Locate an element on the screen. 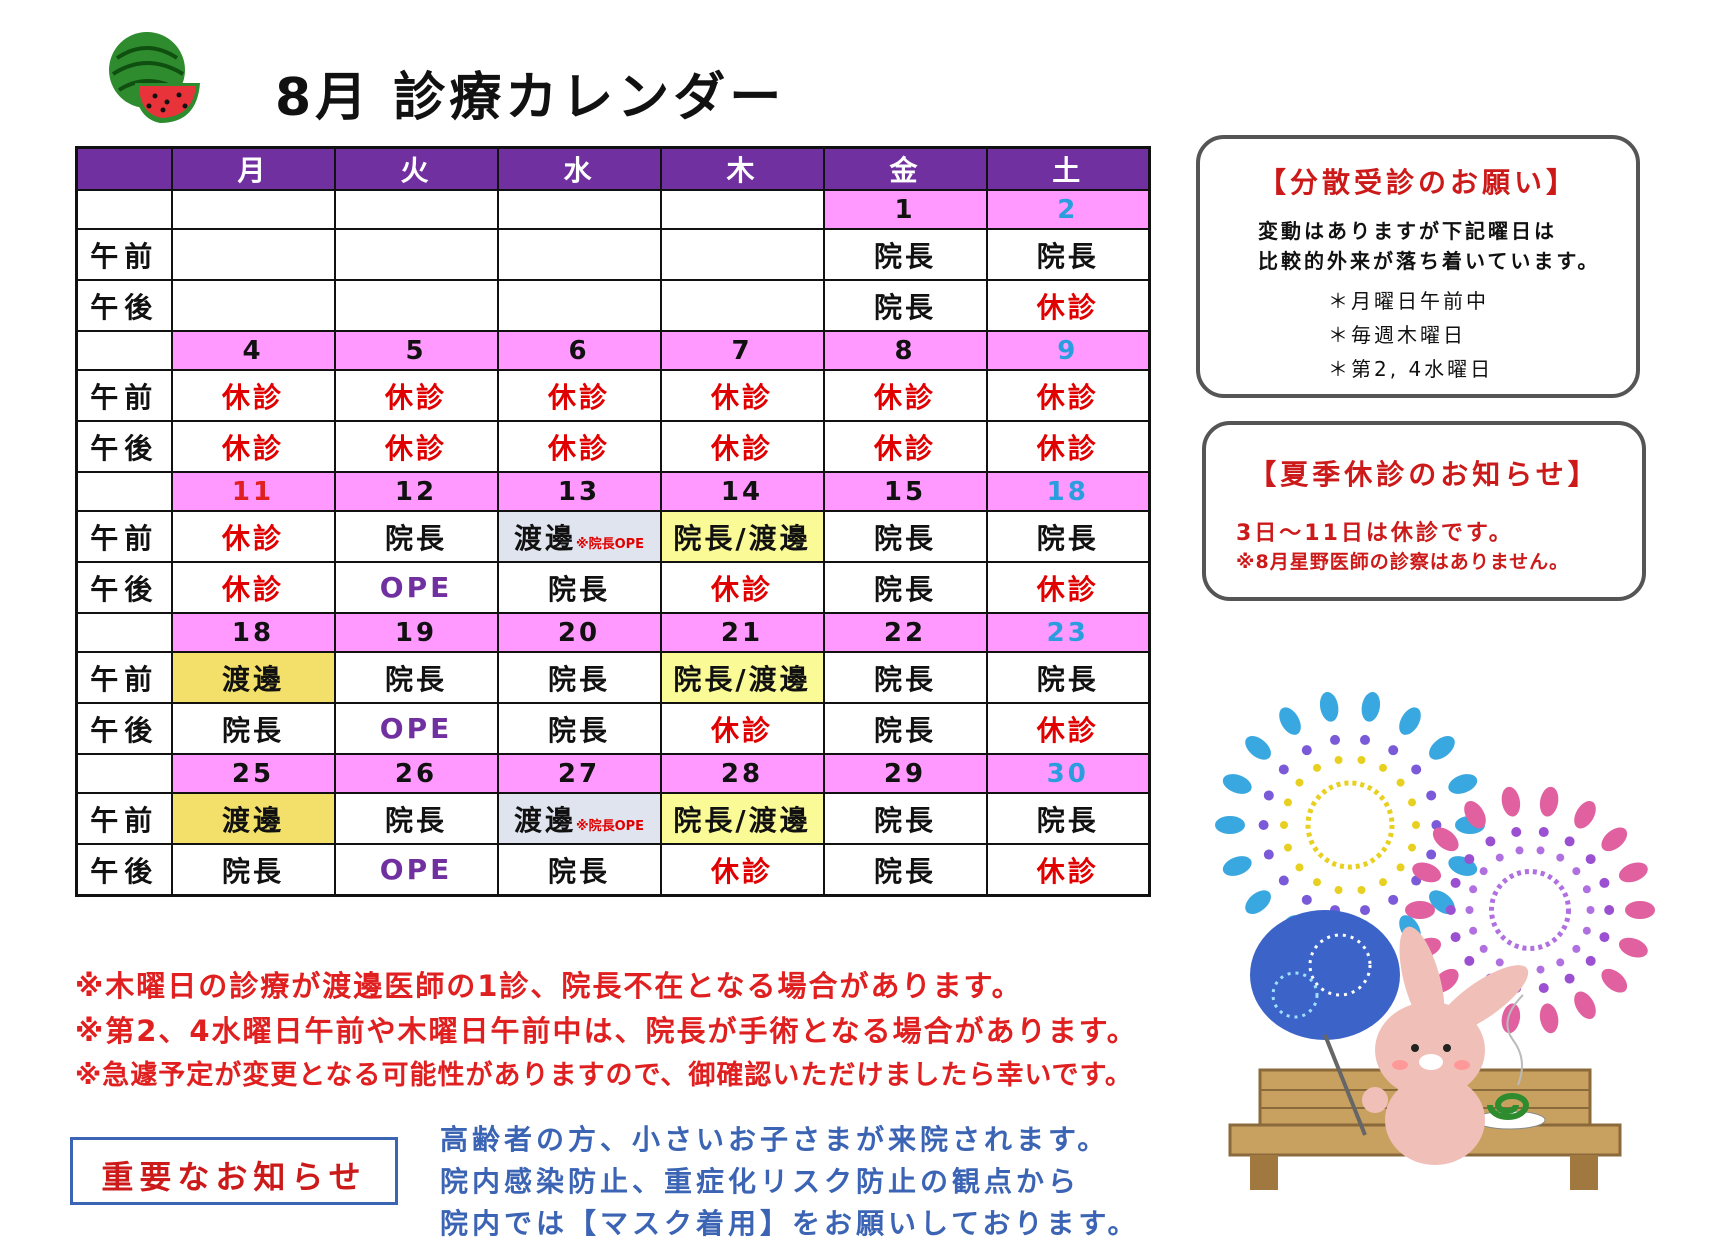 The width and height of the screenshot is (1713, 1242). date-cell: 15 is located at coordinates (905, 491).